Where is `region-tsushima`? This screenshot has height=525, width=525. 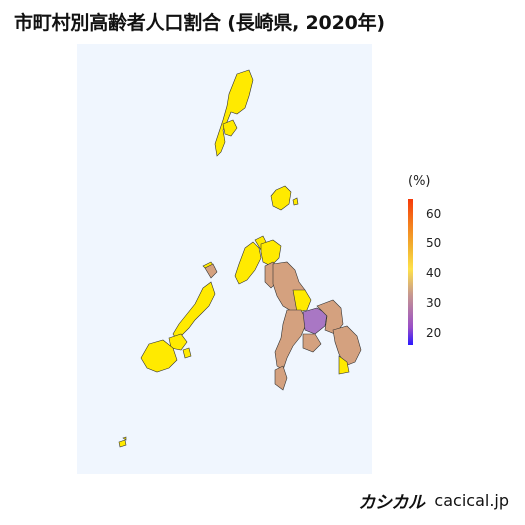 region-tsushima is located at coordinates (234, 113).